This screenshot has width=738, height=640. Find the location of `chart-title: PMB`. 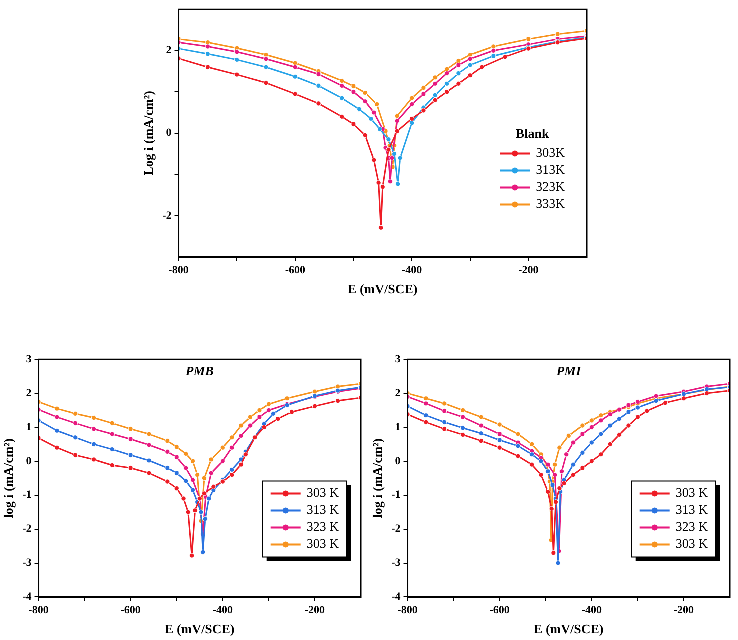

chart-title: PMB is located at coordinates (200, 370).